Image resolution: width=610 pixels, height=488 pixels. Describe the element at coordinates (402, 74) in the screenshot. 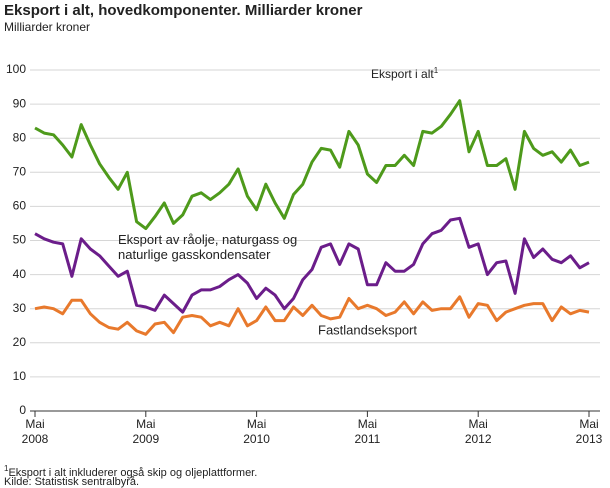

I see `series-name: Eksport i alt` at that location.